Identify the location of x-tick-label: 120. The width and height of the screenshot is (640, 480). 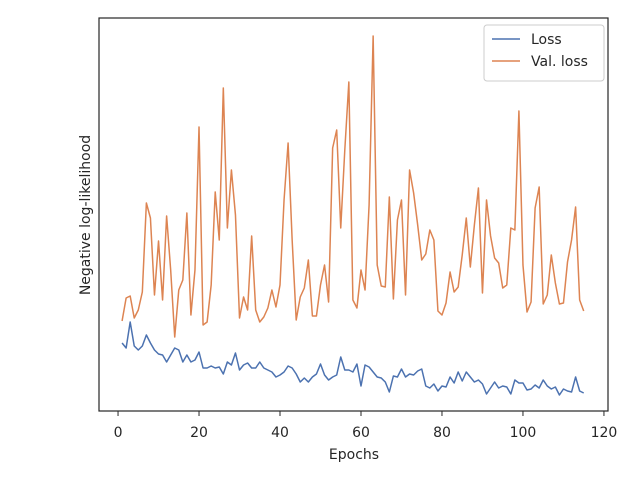
(604, 433).